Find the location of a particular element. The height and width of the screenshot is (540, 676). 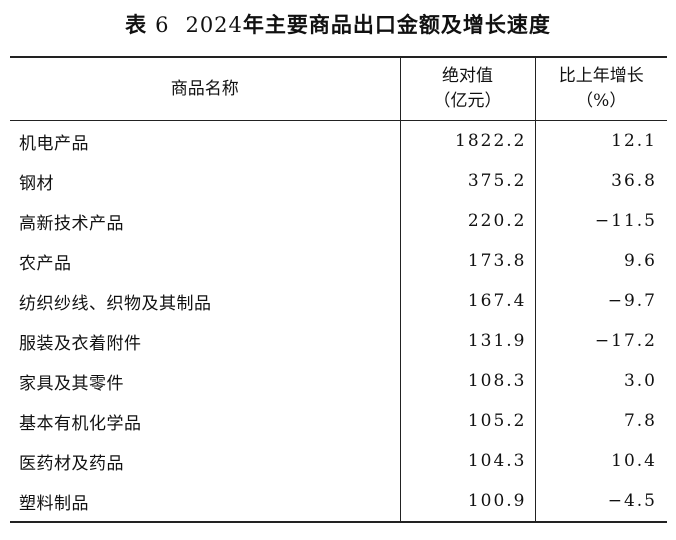

row-name: 钢材 is located at coordinates (205, 181).